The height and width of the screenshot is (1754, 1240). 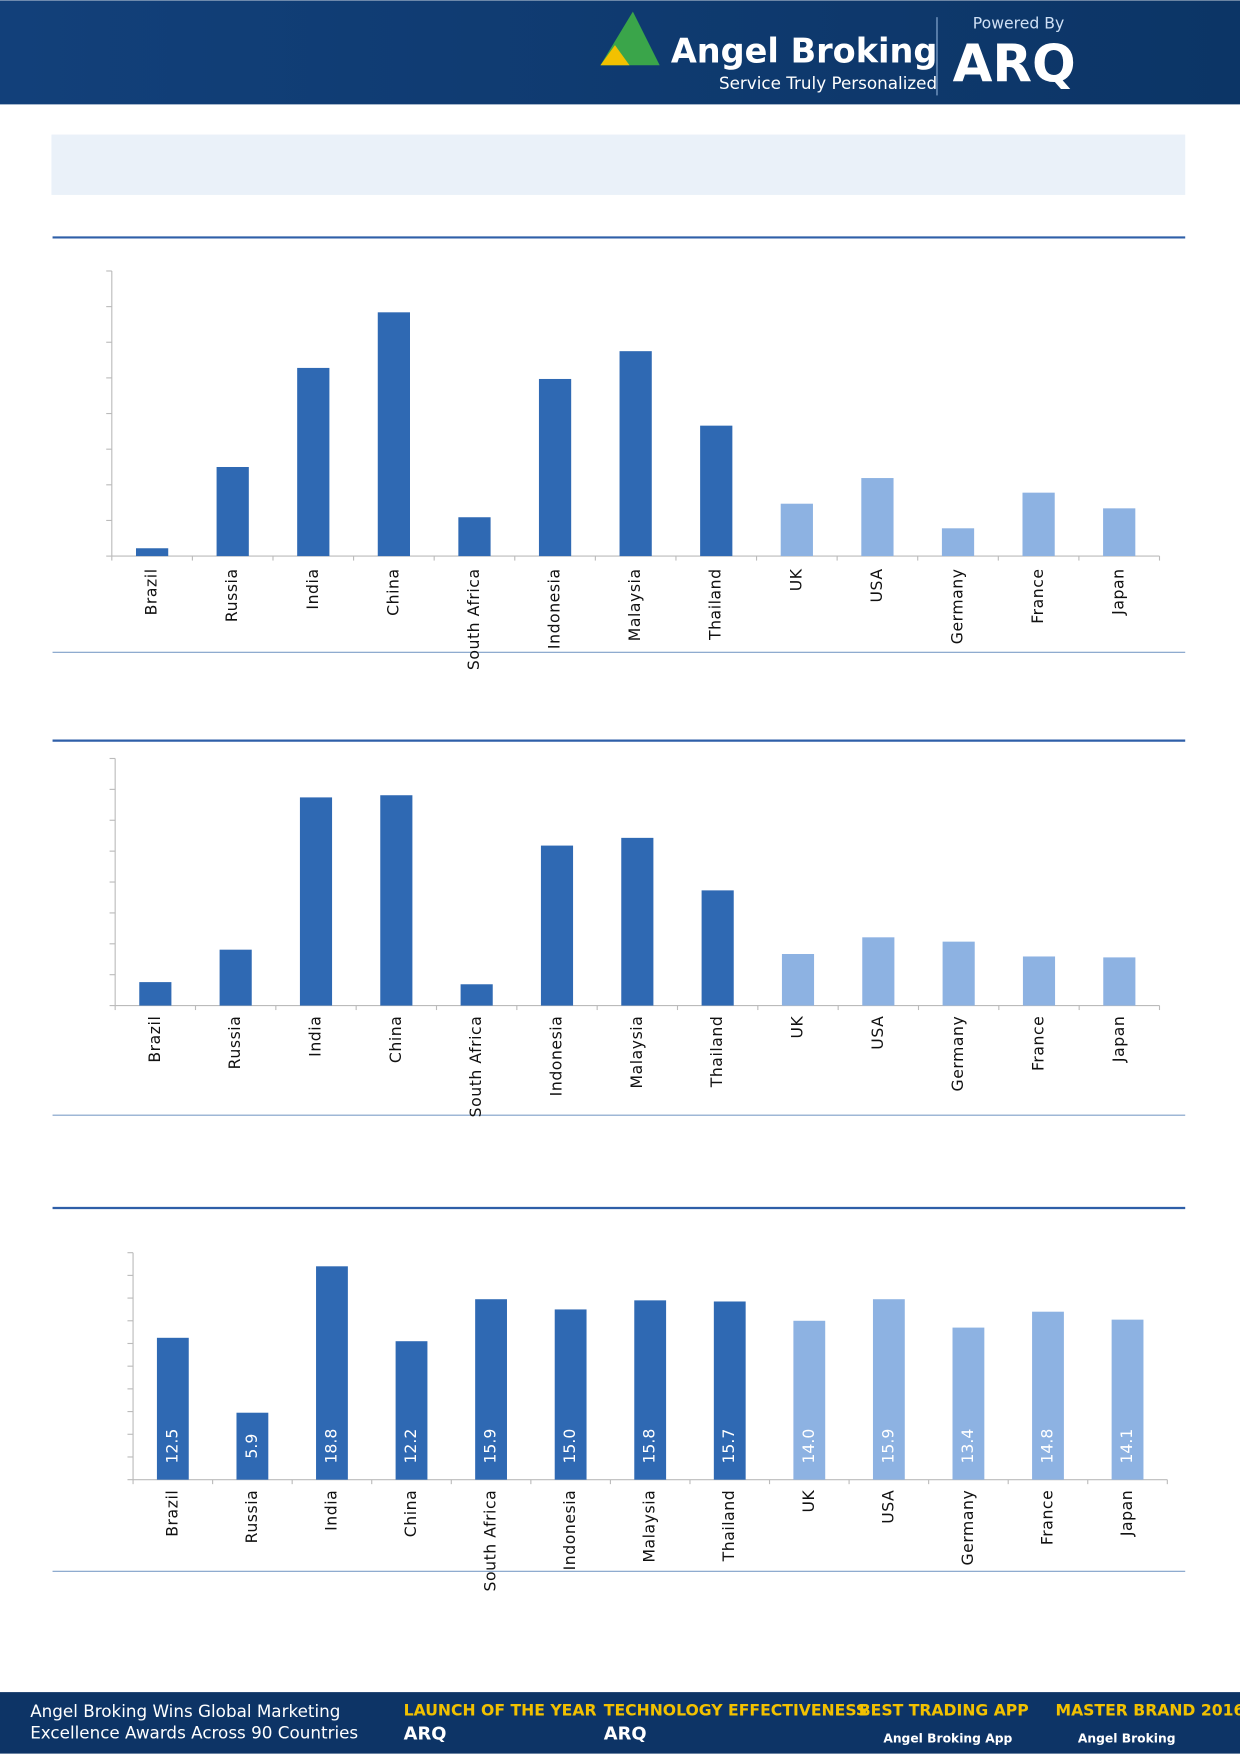 I want to click on award-title: LAUNCH OF THE YEAR, so click(x=500, y=1710).